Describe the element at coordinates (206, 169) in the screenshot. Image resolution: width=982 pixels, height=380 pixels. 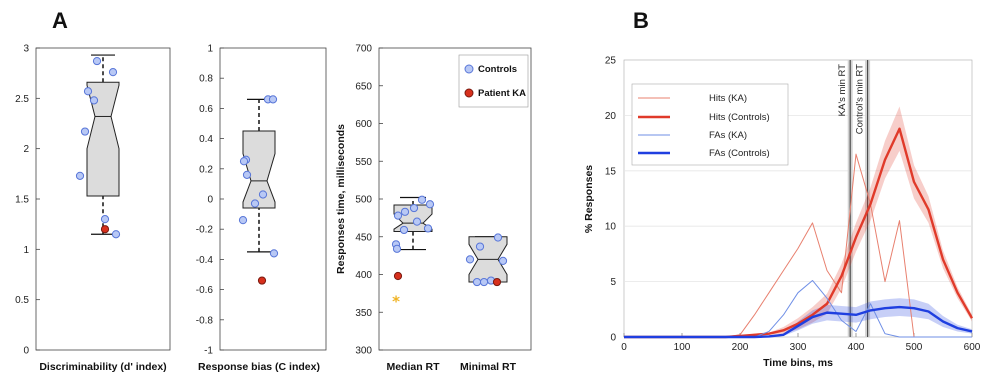
I see `y-tick-label: 0.2` at that location.